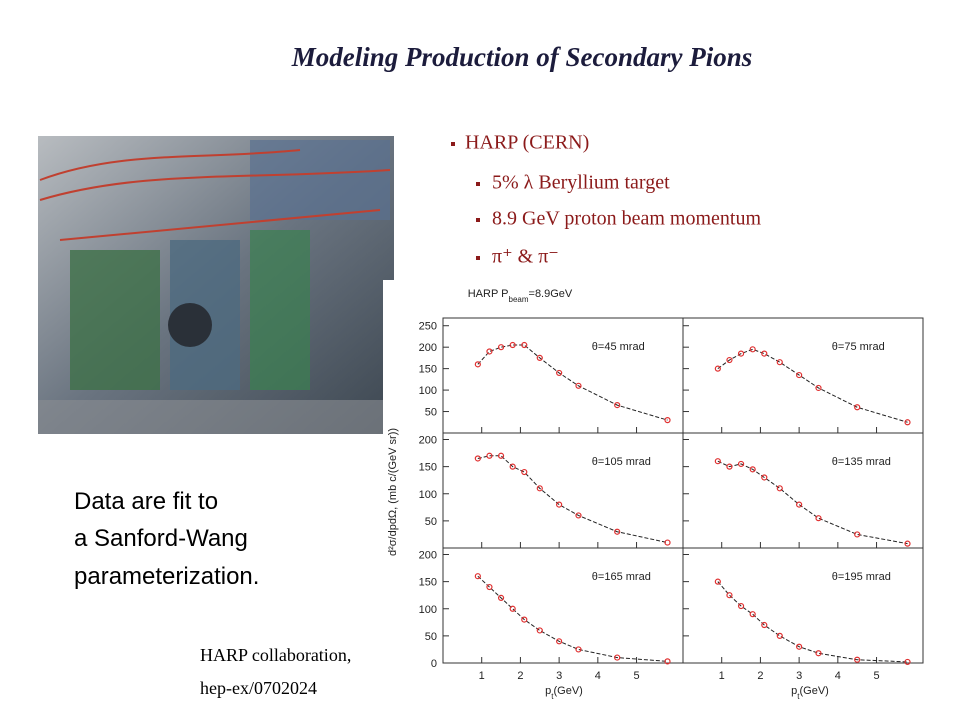  I want to click on note-line: parameterization., so click(166, 576).